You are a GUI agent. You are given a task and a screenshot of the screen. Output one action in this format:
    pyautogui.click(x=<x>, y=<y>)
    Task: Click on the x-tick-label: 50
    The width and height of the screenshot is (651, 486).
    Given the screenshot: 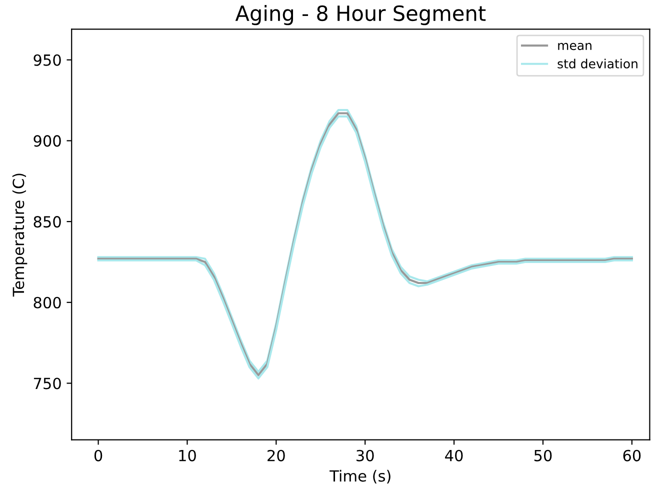 What is the action you would take?
    pyautogui.click(x=543, y=456)
    